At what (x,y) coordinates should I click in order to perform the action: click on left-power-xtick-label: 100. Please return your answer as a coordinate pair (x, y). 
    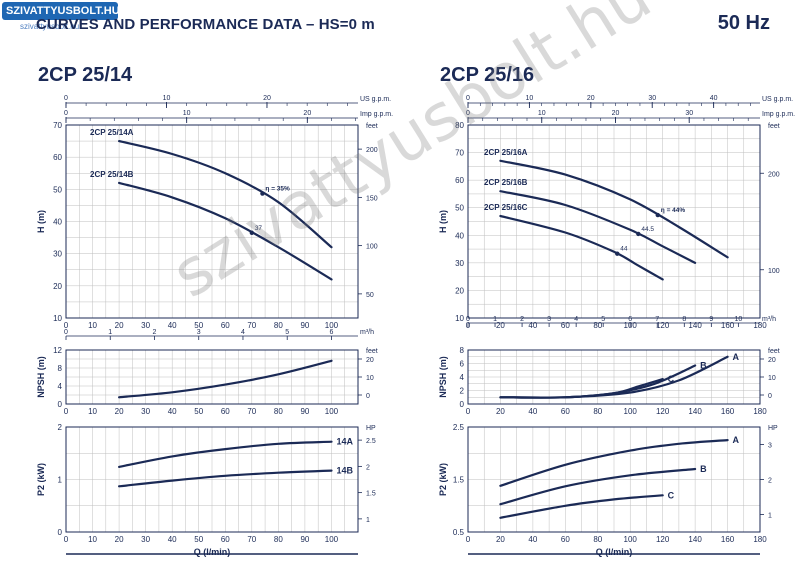
    Looking at the image, I should click on (332, 539).